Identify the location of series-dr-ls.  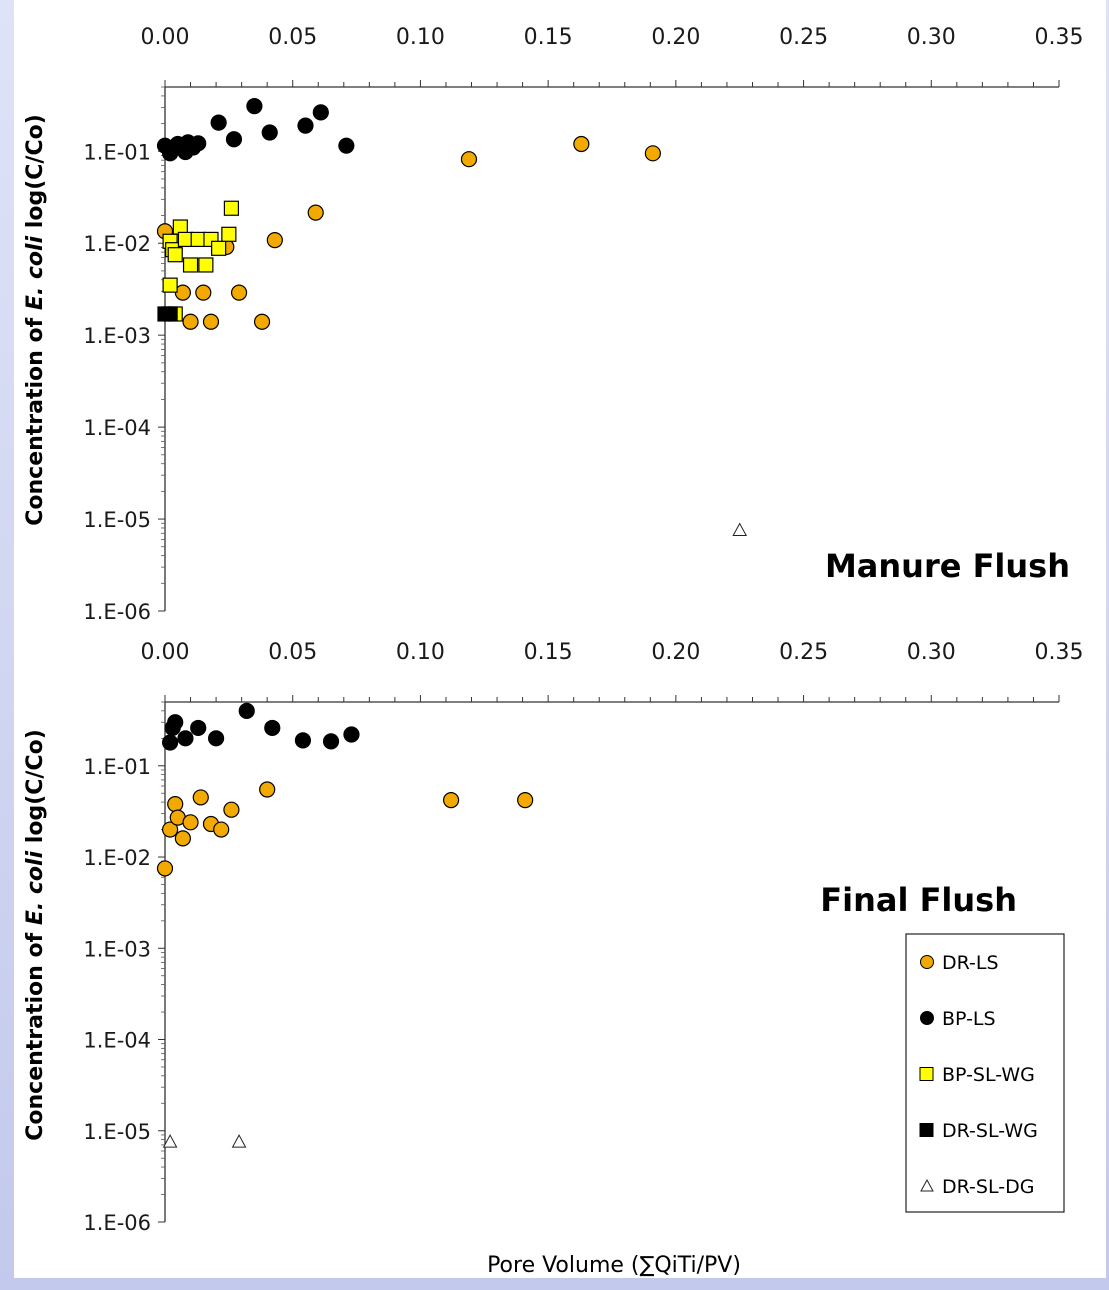
(345, 829).